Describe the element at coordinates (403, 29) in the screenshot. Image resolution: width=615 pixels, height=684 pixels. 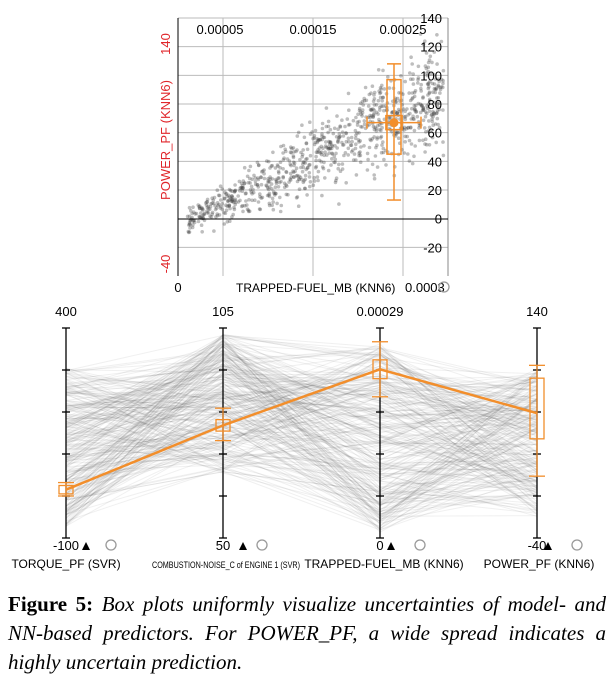
I see `x-tick-top-3: 0.00025` at that location.